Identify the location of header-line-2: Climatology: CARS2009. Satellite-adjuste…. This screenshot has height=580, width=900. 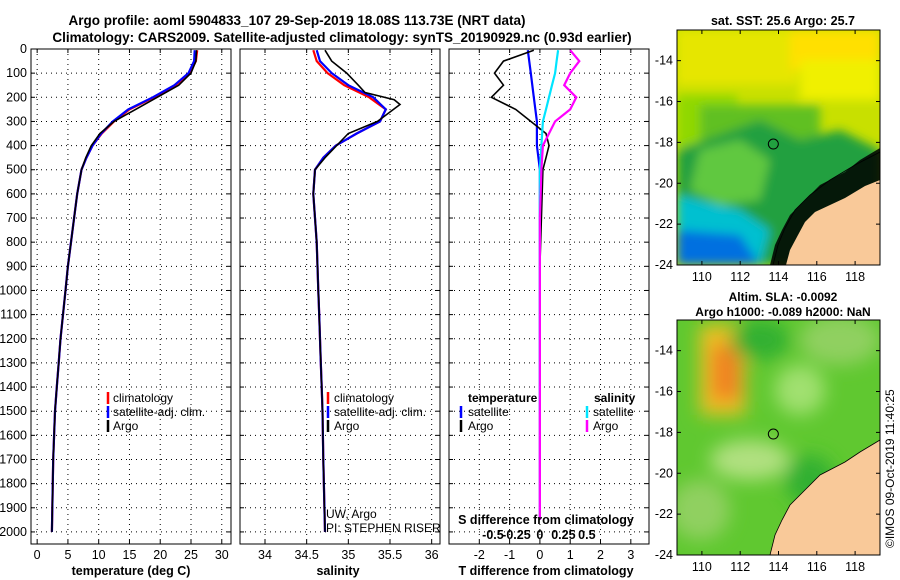
(341, 37).